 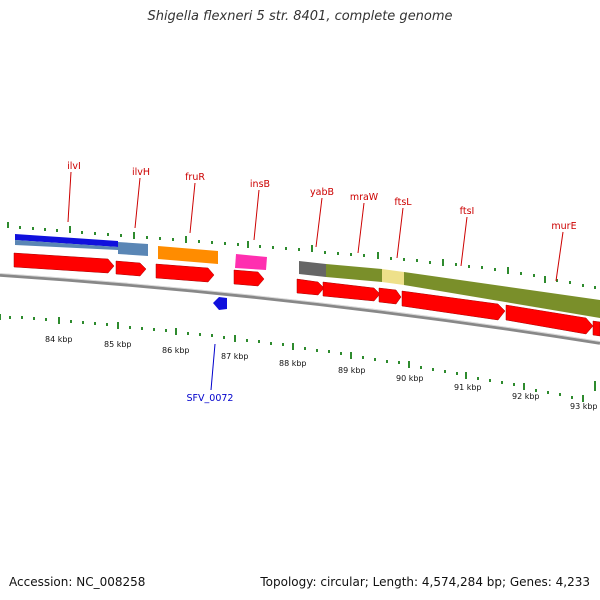 I want to click on scale-label-91: 91 kbp, so click(x=468, y=387).